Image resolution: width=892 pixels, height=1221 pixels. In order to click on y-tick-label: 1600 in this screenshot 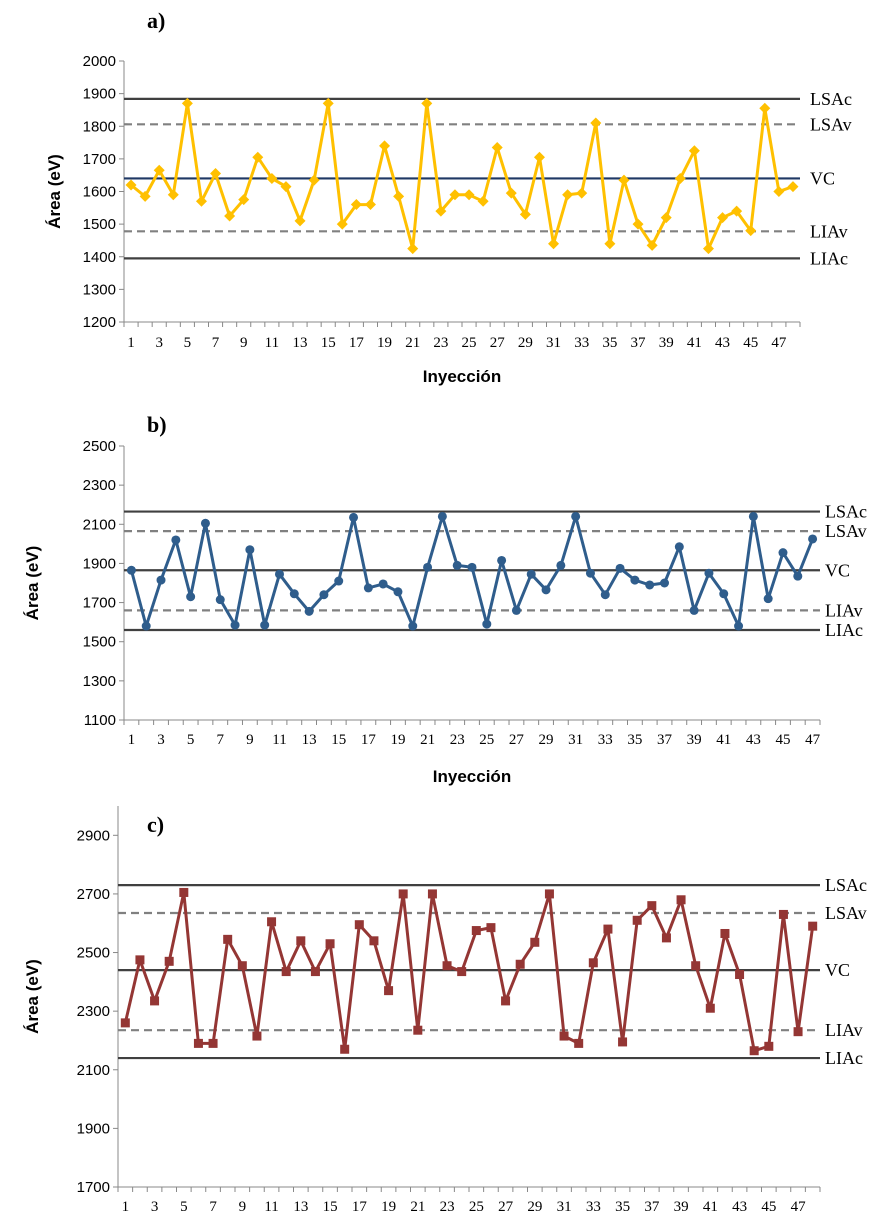, I will do `click(99, 192)`.